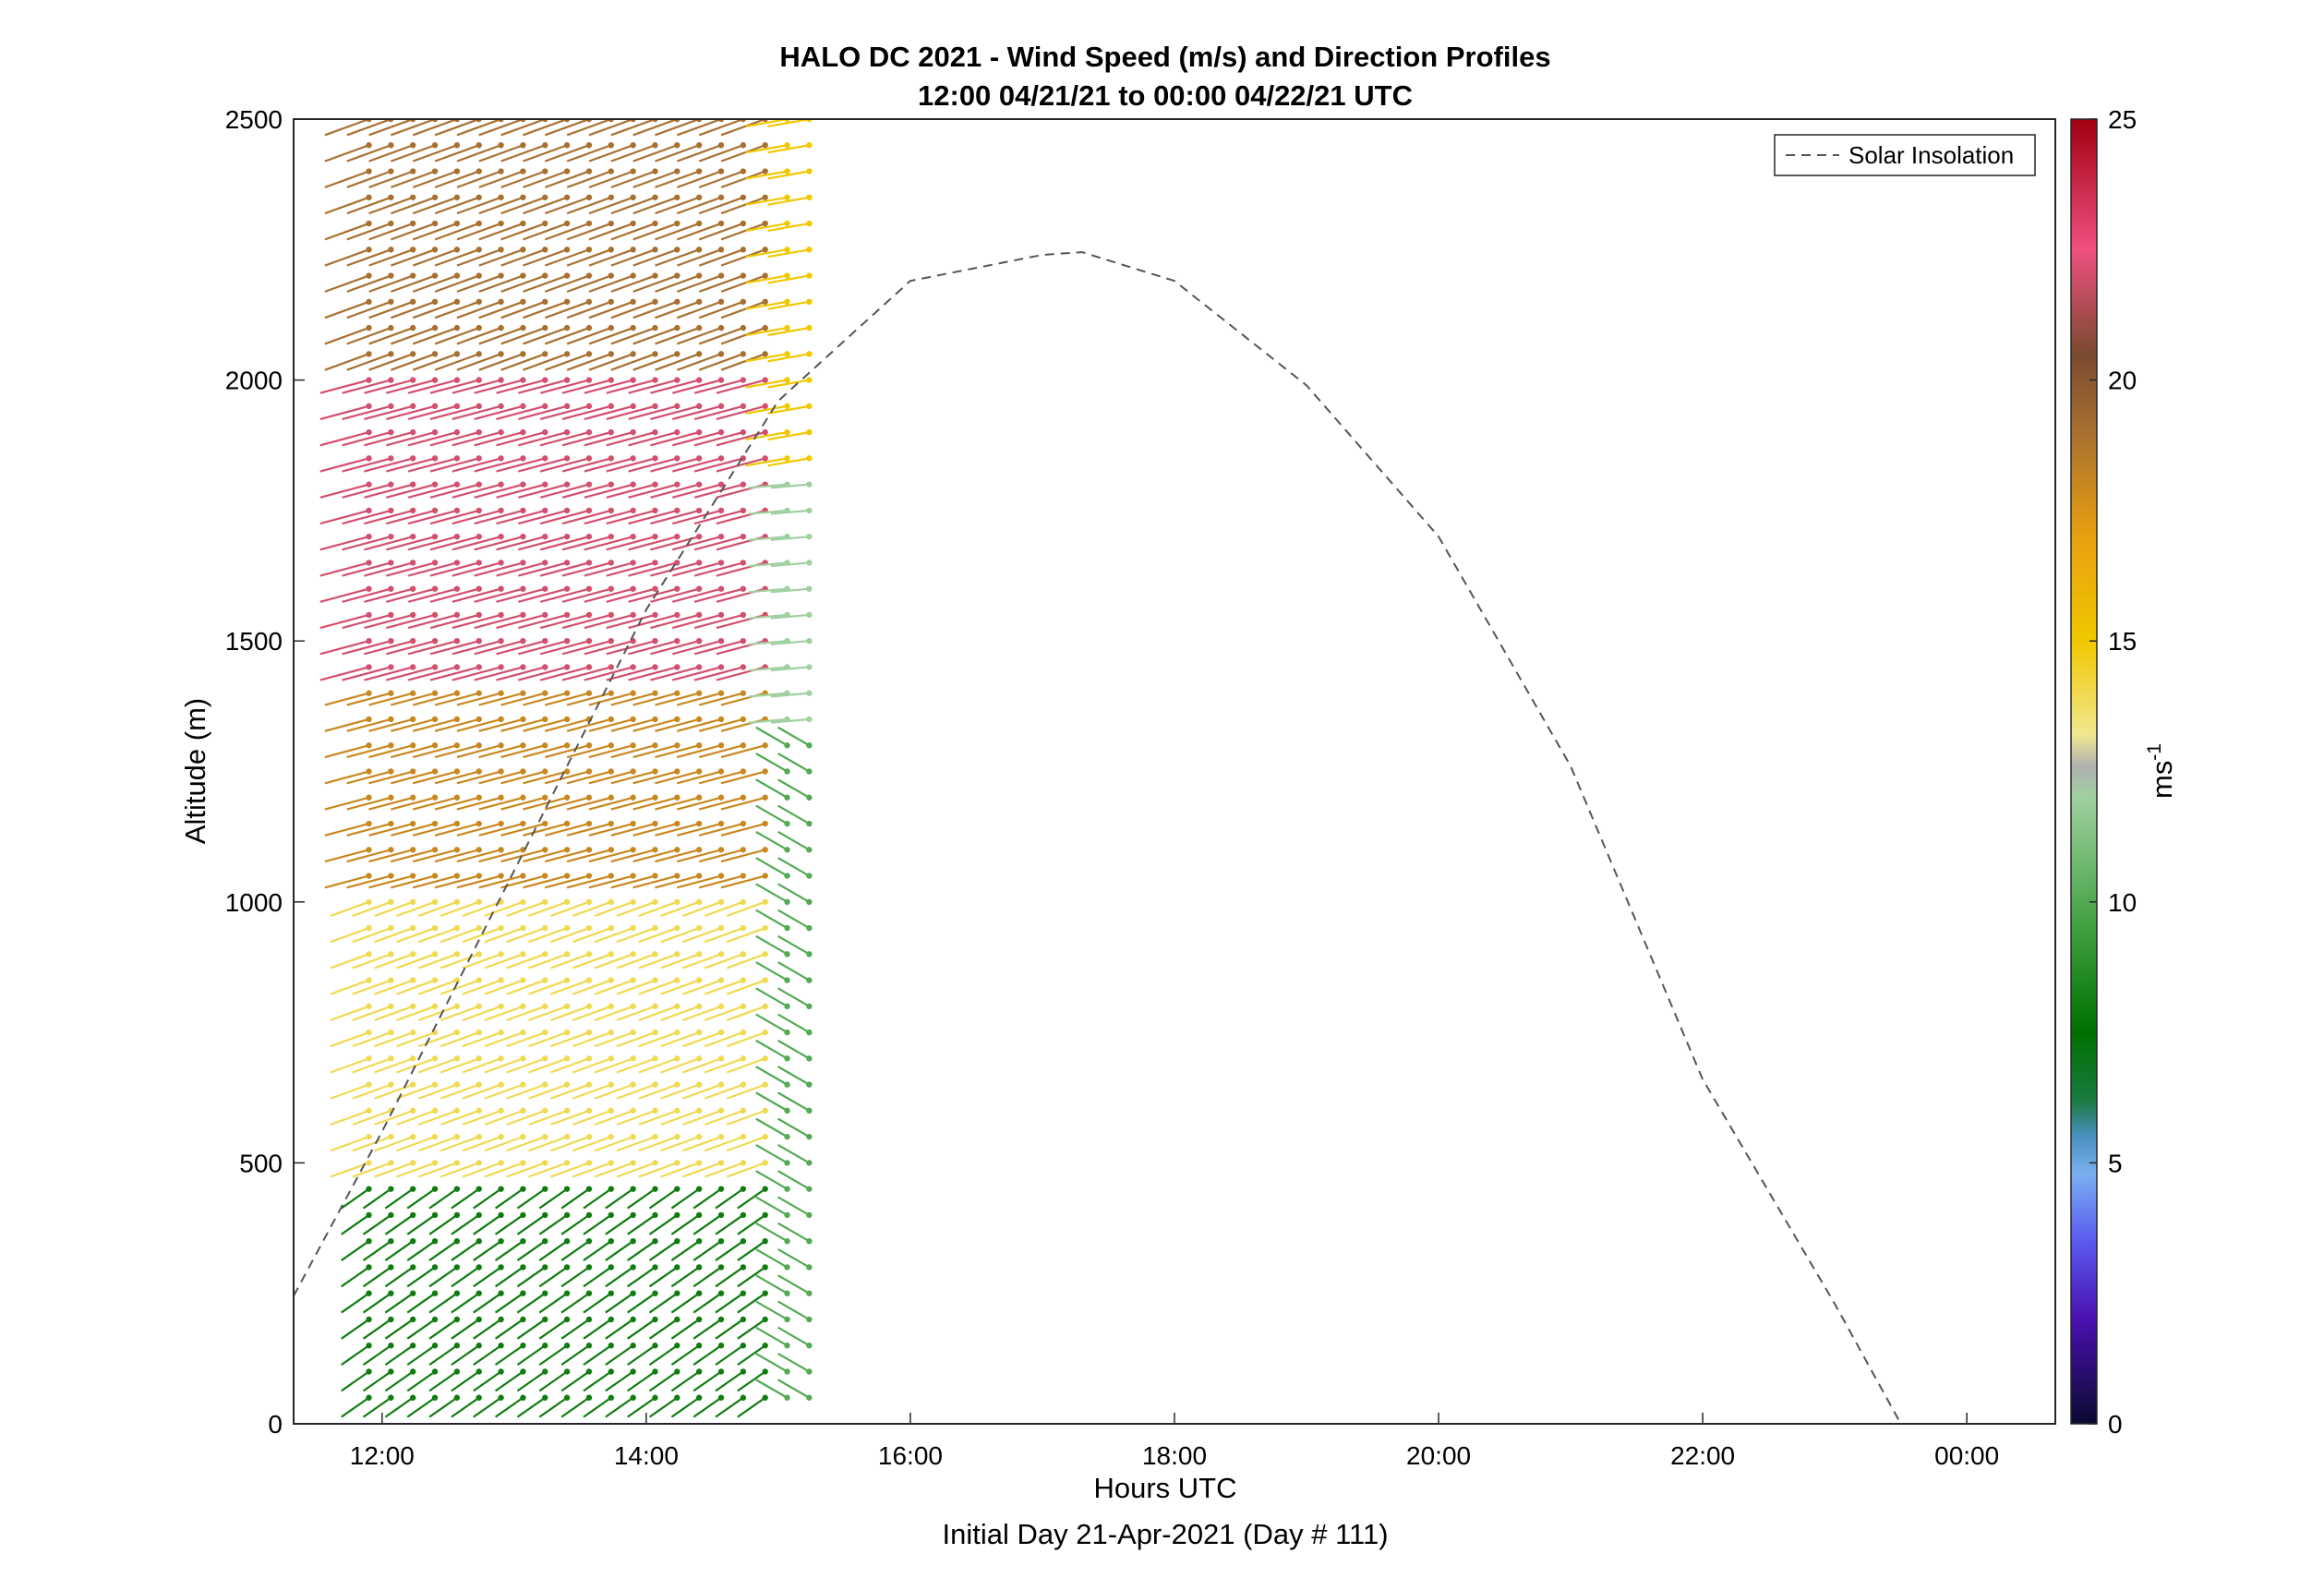  What do you see at coordinates (1438, 1455) in the screenshot?
I see `x-tick-label: 20:00` at bounding box center [1438, 1455].